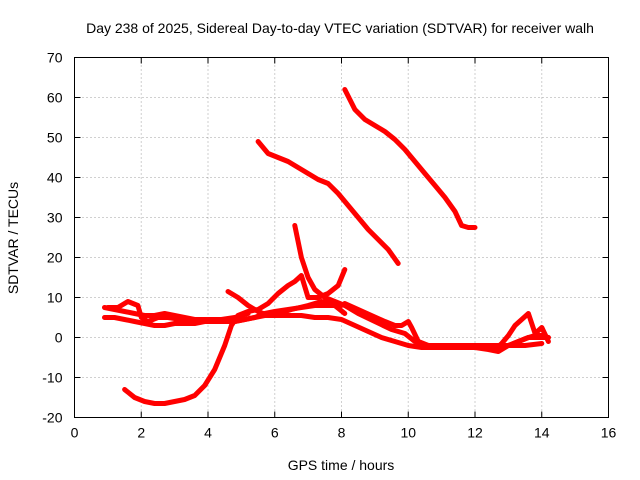  What do you see at coordinates (52, 378) in the screenshot?
I see `y-tick-label: -10` at bounding box center [52, 378].